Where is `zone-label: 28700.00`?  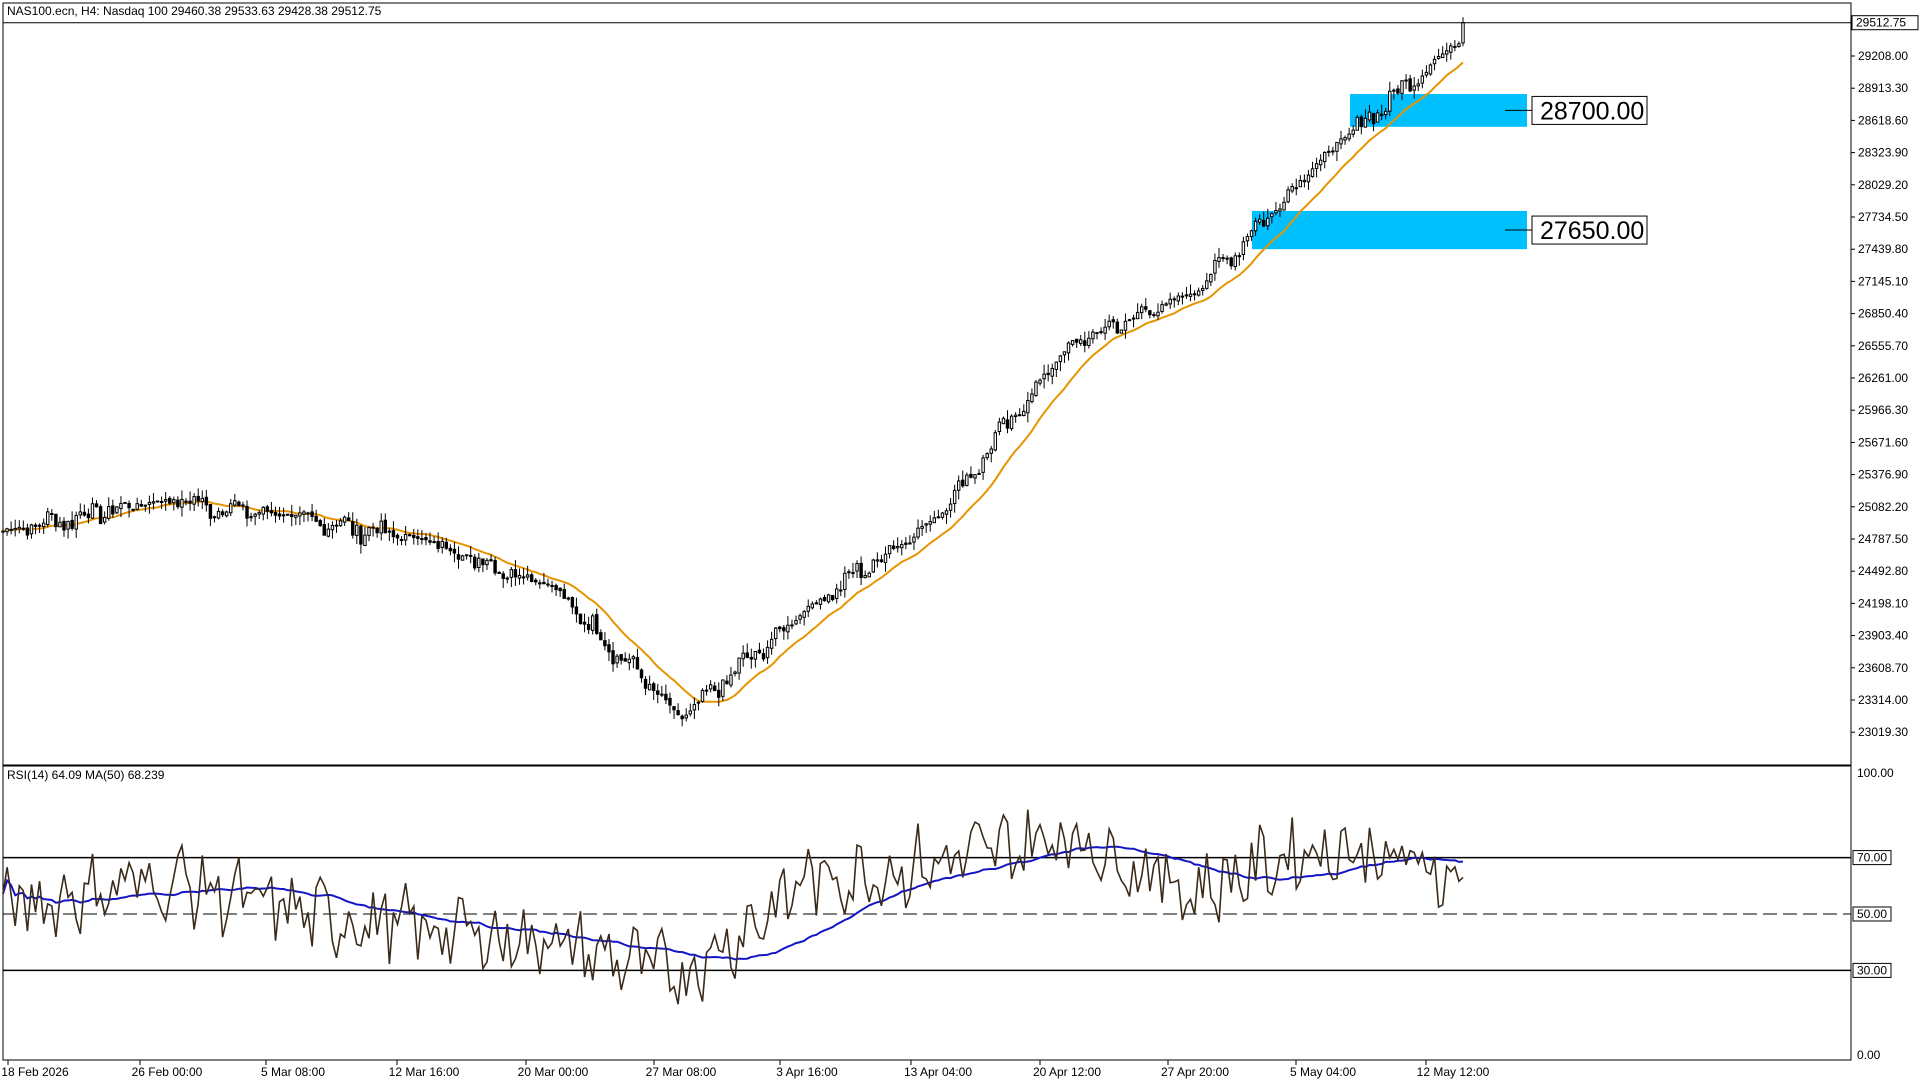
zone-label: 28700.00 is located at coordinates (1592, 111).